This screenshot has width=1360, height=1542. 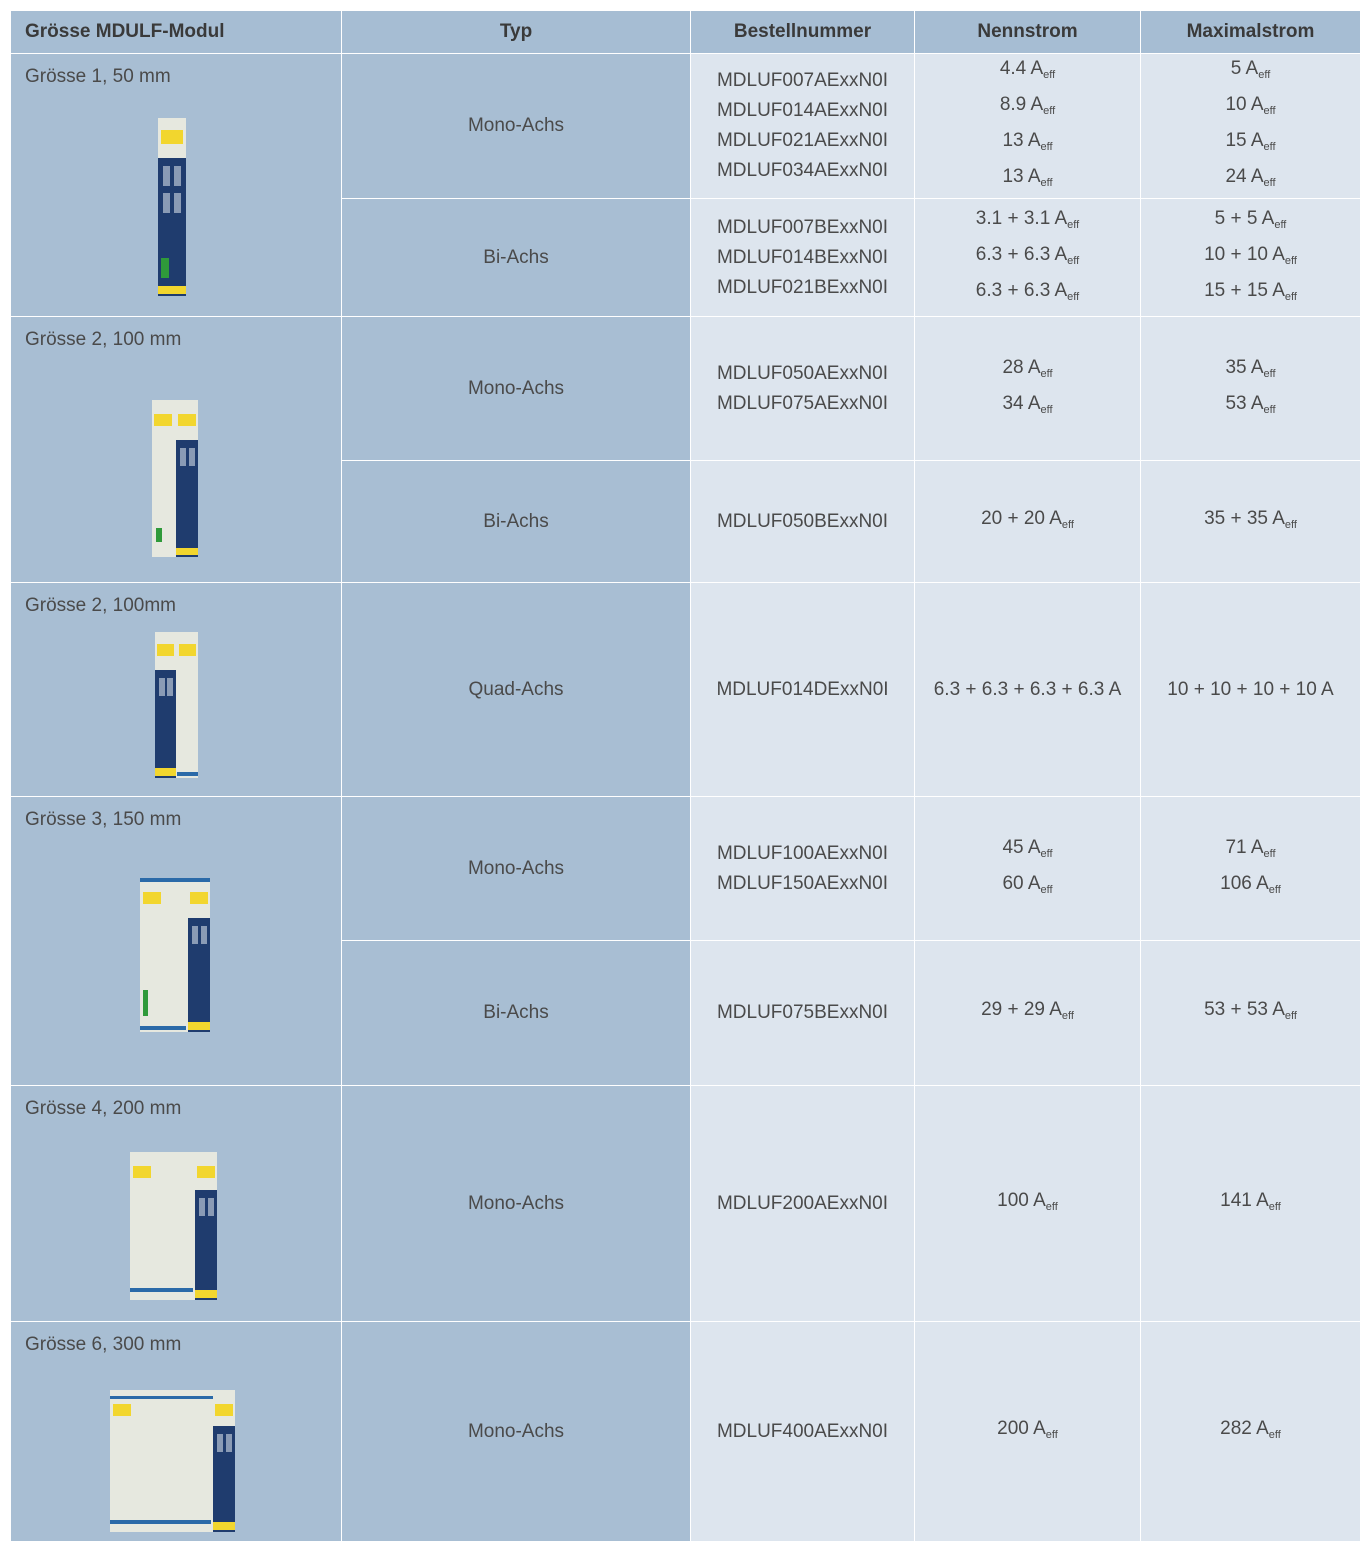 I want to click on max-current: 5 + 5 Aeff, so click(x=1250, y=222).